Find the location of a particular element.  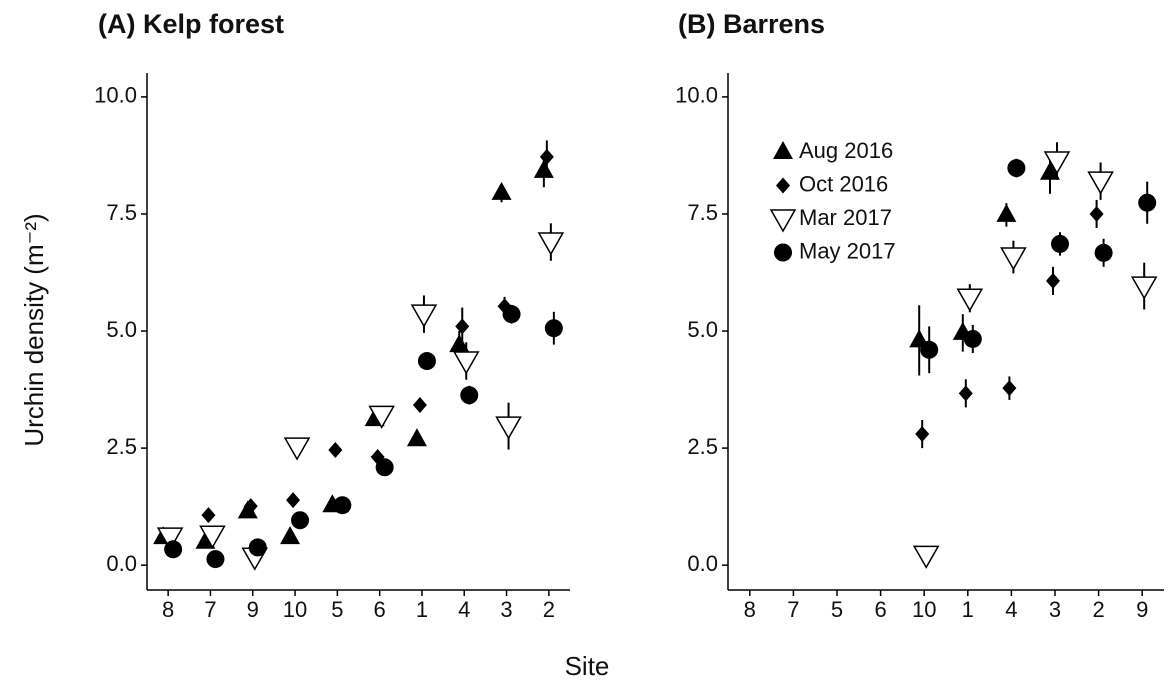

panel-title: (B) Barrens is located at coordinates (751, 24).